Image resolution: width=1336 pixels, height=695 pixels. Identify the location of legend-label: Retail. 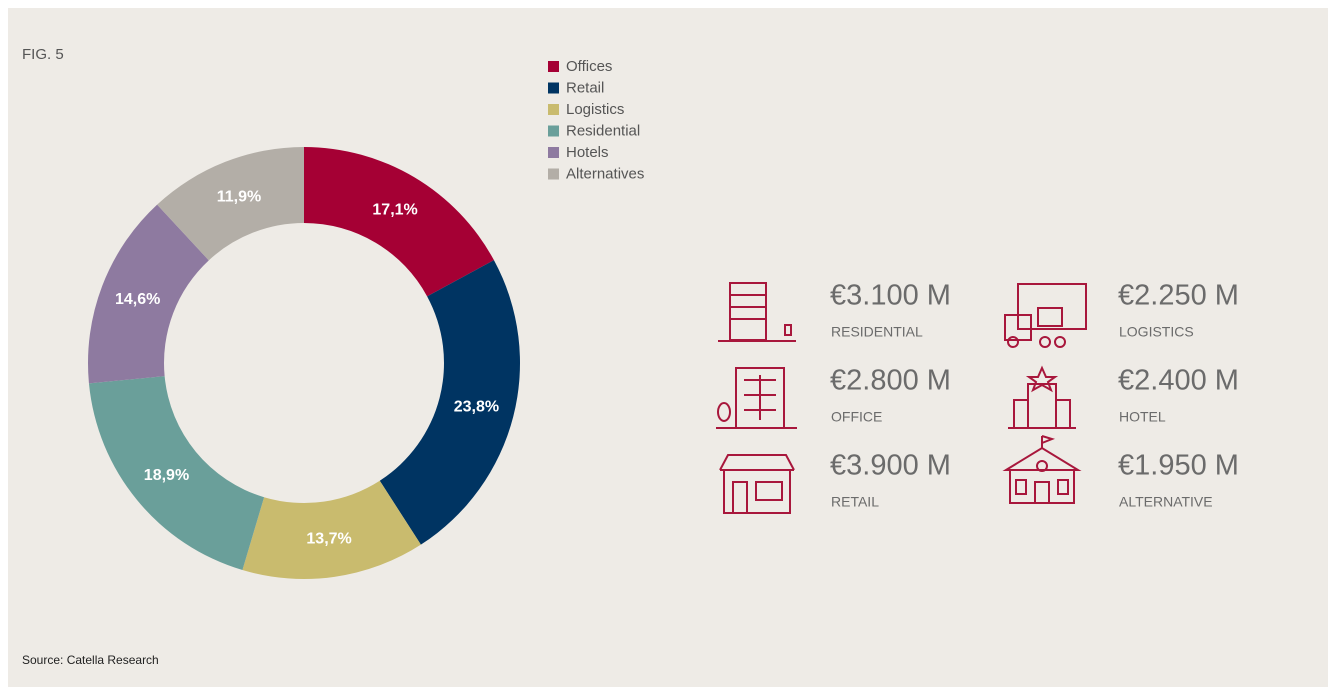
(585, 87).